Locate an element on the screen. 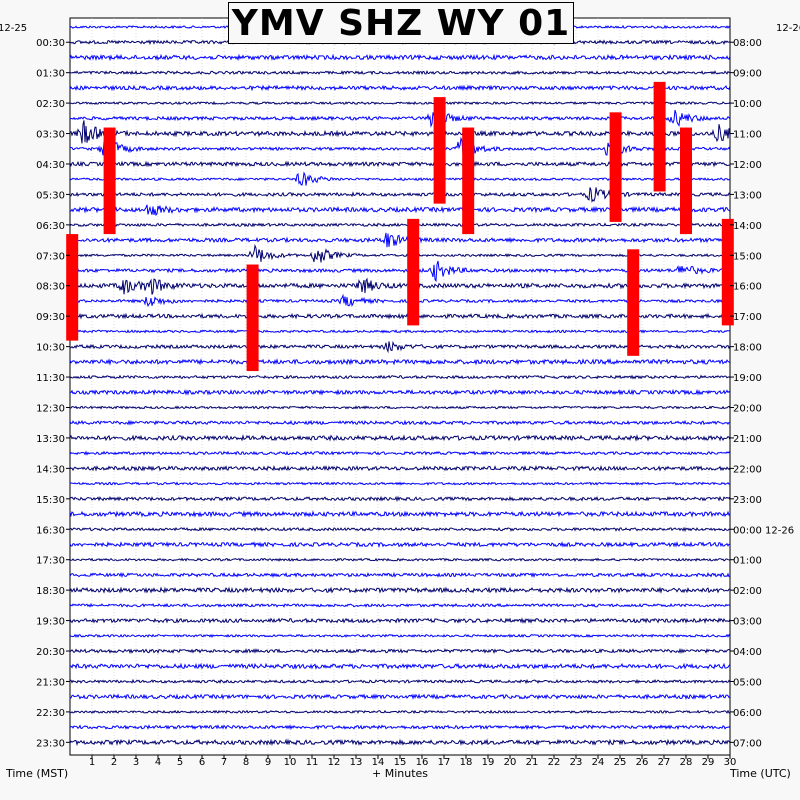 Image resolution: width=800 pixels, height=800 pixels. left-tick-label: 14:30 is located at coordinates (50, 469).